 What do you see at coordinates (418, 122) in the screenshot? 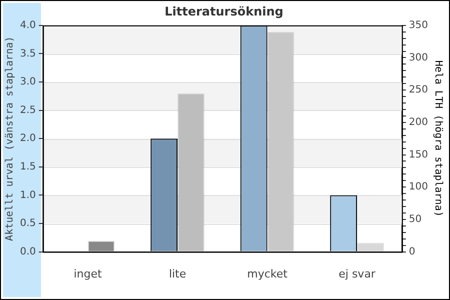
I see `y2-tick-label: 200` at bounding box center [418, 122].